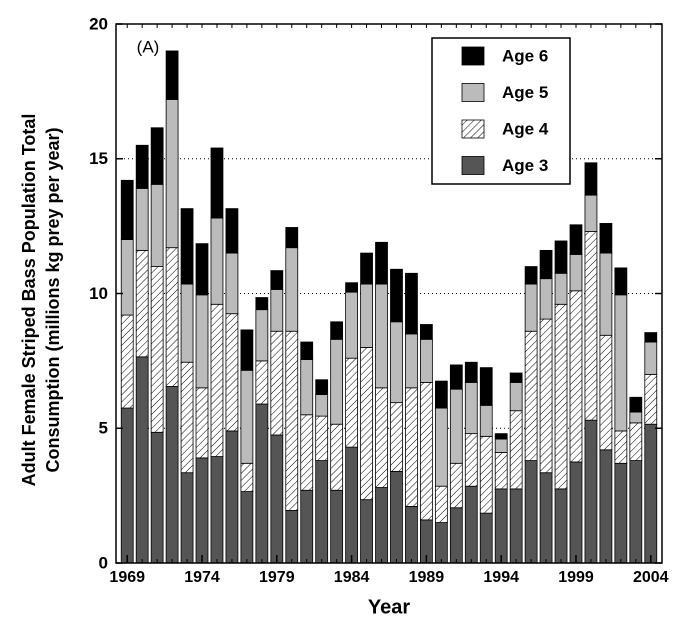 The image size is (675, 623). I want to click on y-tick-label: 20, so click(98, 23).